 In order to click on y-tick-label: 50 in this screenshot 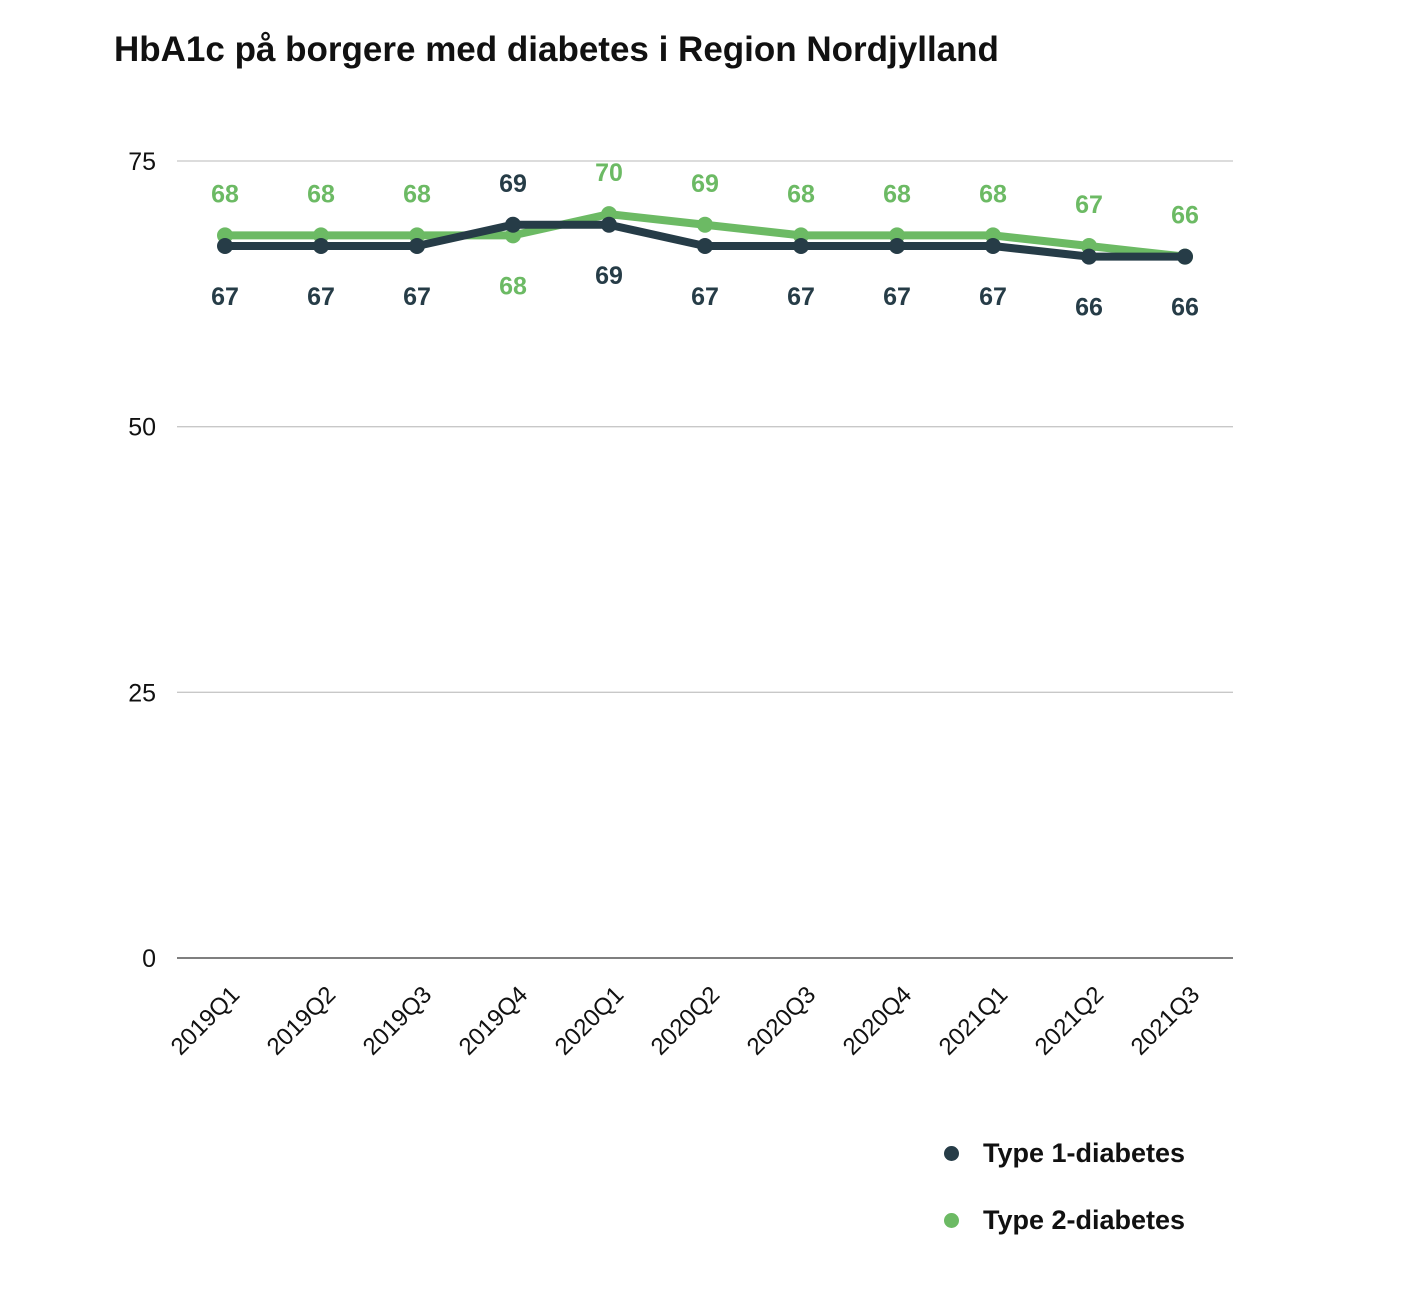, I will do `click(142, 428)`.